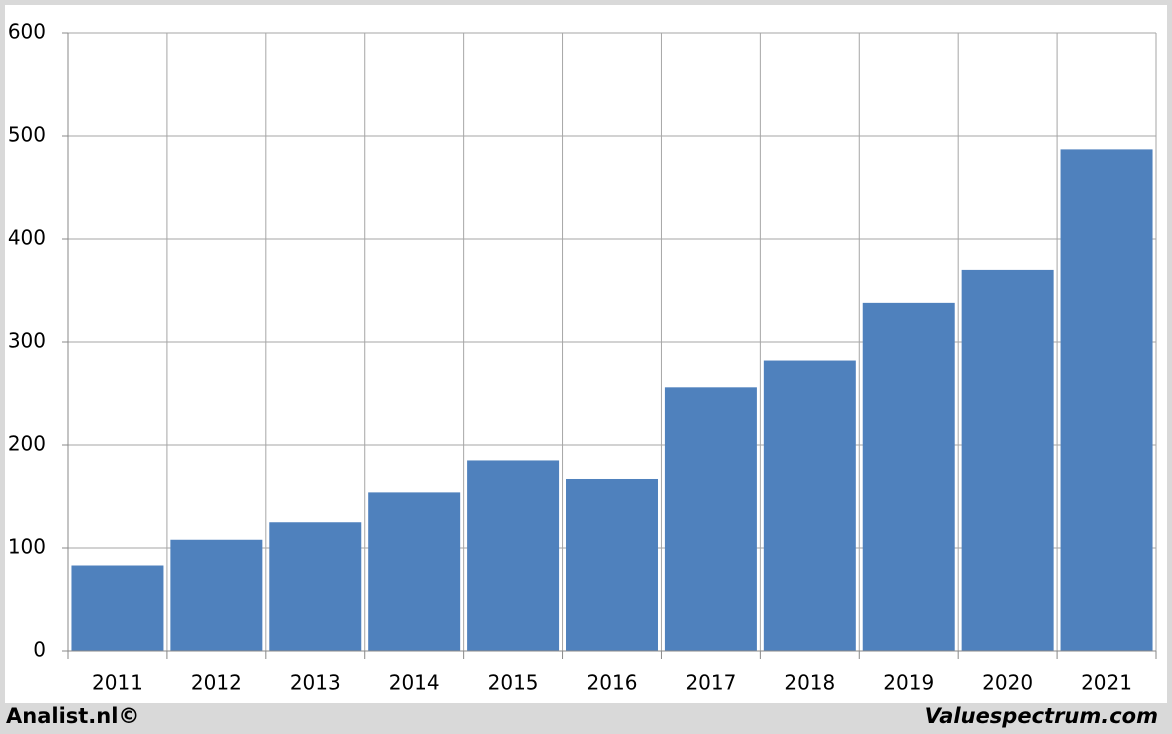 The width and height of the screenshot is (1172, 734). What do you see at coordinates (117, 683) in the screenshot?
I see `x-tick-label: 2011` at bounding box center [117, 683].